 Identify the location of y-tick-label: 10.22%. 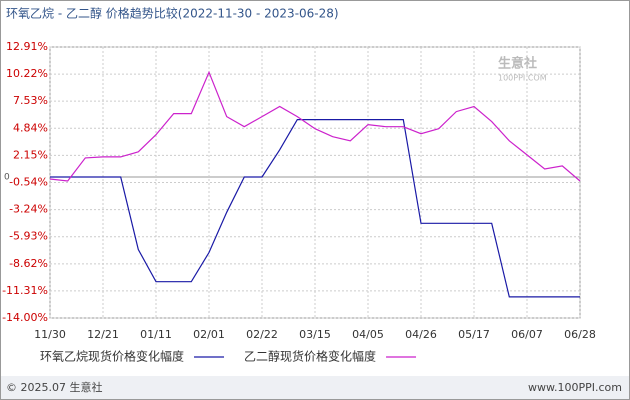
(27, 73).